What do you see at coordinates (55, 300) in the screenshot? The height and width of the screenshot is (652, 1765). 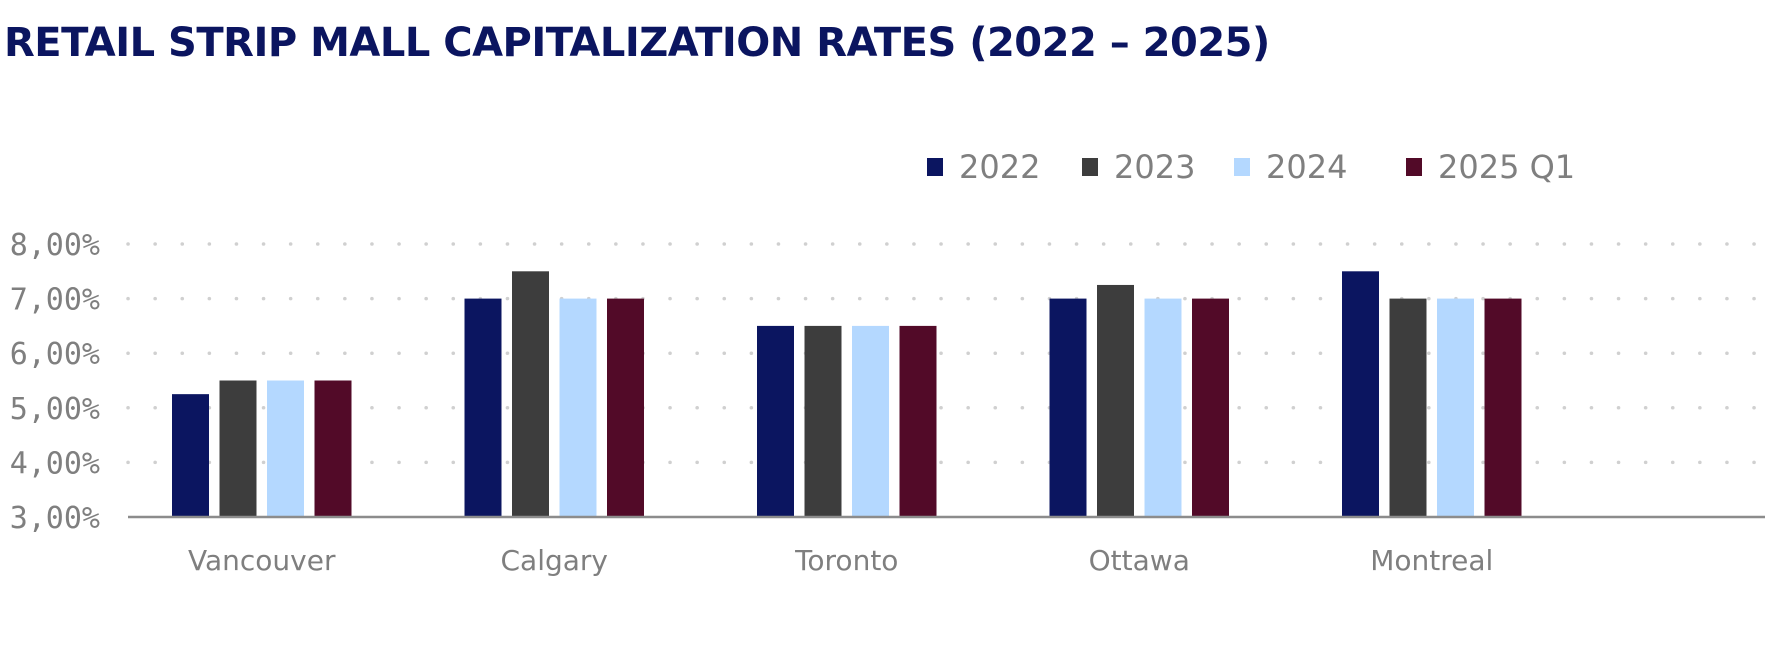 I see `y-tick-label: 7,00%` at bounding box center [55, 300].